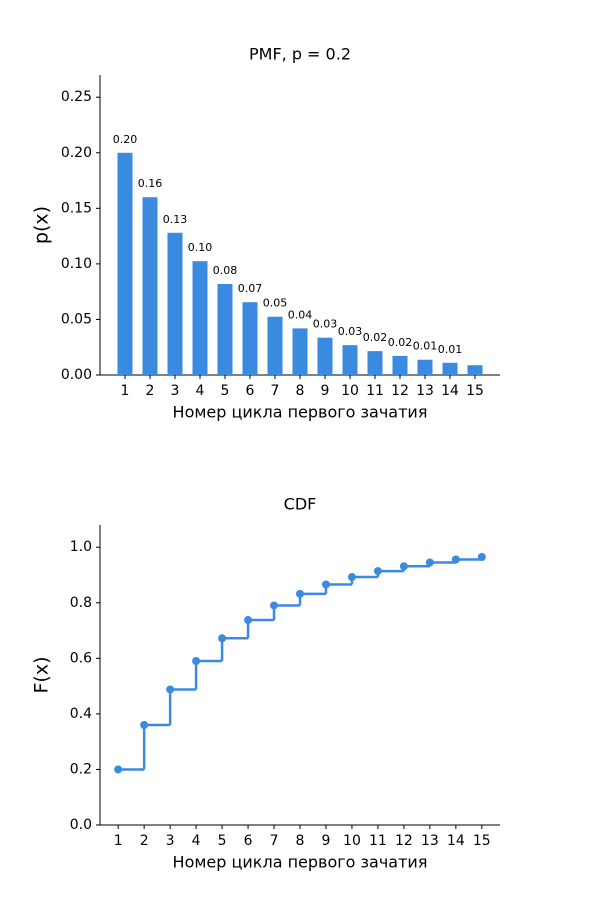 Image resolution: width=600 pixels, height=900 pixels. What do you see at coordinates (81, 769) in the screenshot?
I see `y-tick-label: 0.2` at bounding box center [81, 769].